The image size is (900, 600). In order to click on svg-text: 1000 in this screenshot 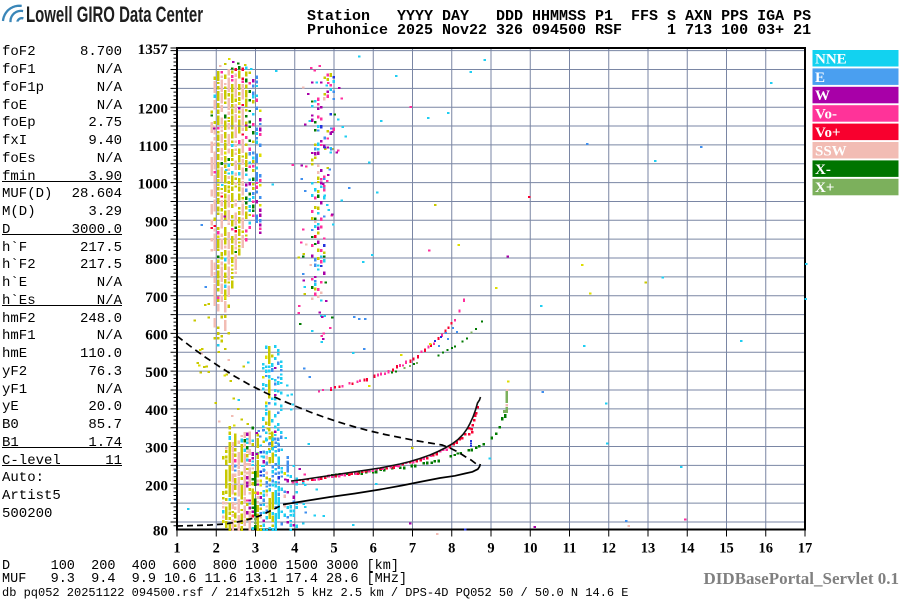, I will do `click(153, 184)`.